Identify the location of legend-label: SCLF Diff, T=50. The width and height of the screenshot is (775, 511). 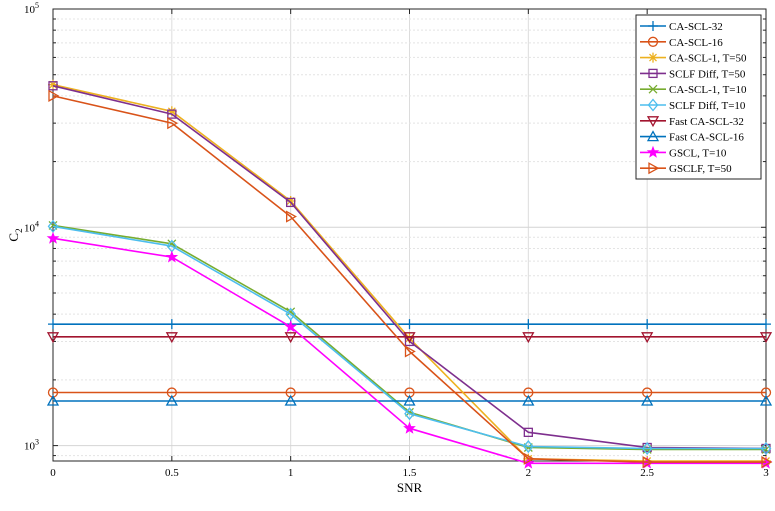
(707, 74).